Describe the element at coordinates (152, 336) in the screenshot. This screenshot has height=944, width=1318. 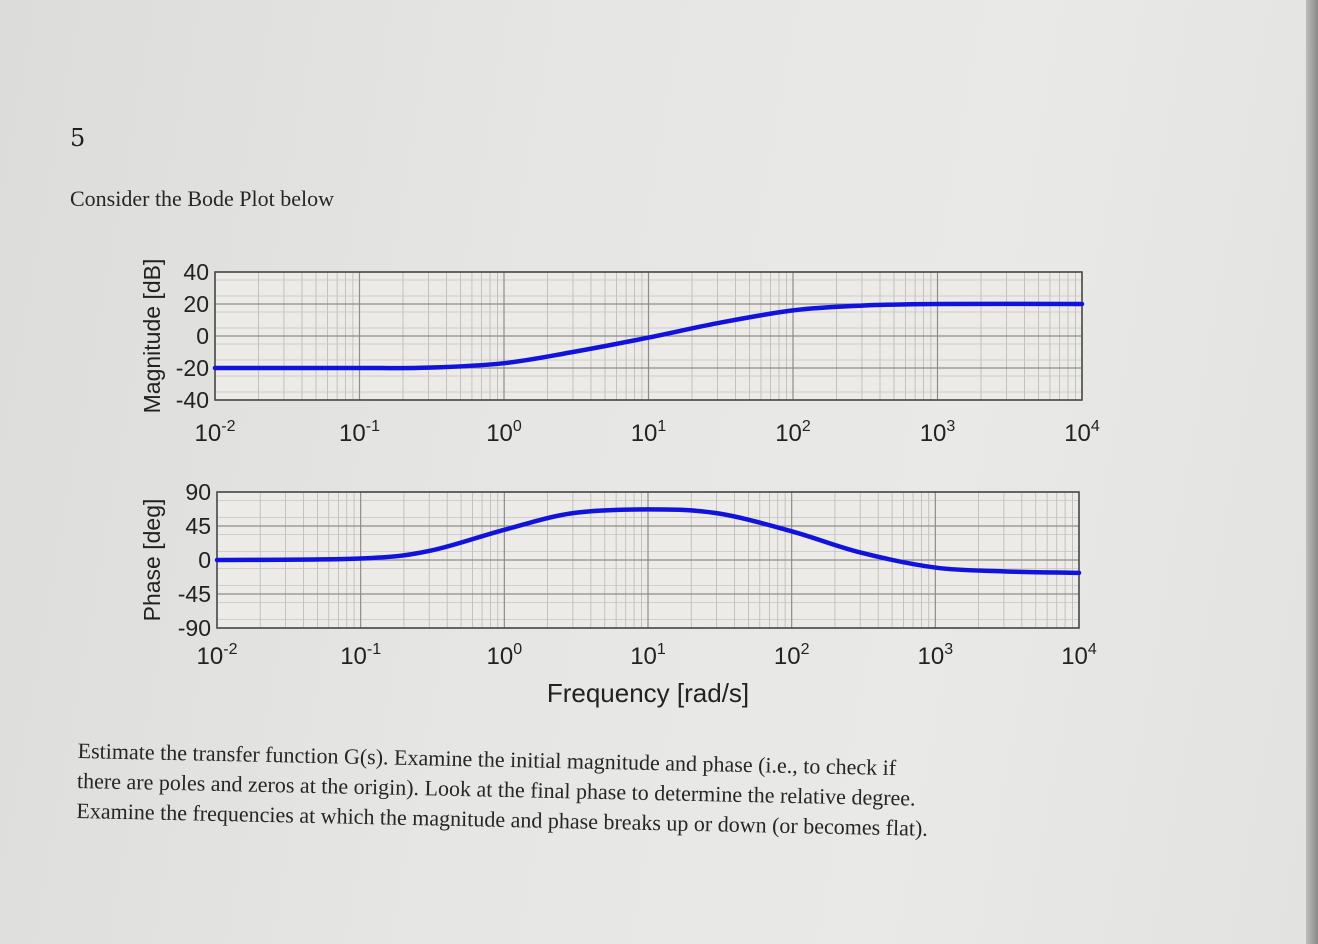
I see `y-axis-label: Magnitude [dB]` at that location.